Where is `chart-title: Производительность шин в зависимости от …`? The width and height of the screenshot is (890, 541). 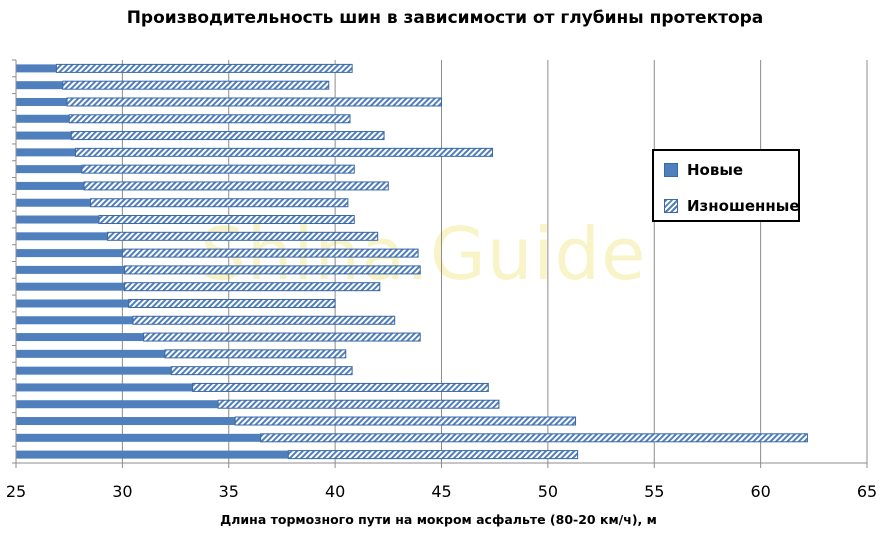 chart-title: Производительность шин в зависимости от … is located at coordinates (445, 18).